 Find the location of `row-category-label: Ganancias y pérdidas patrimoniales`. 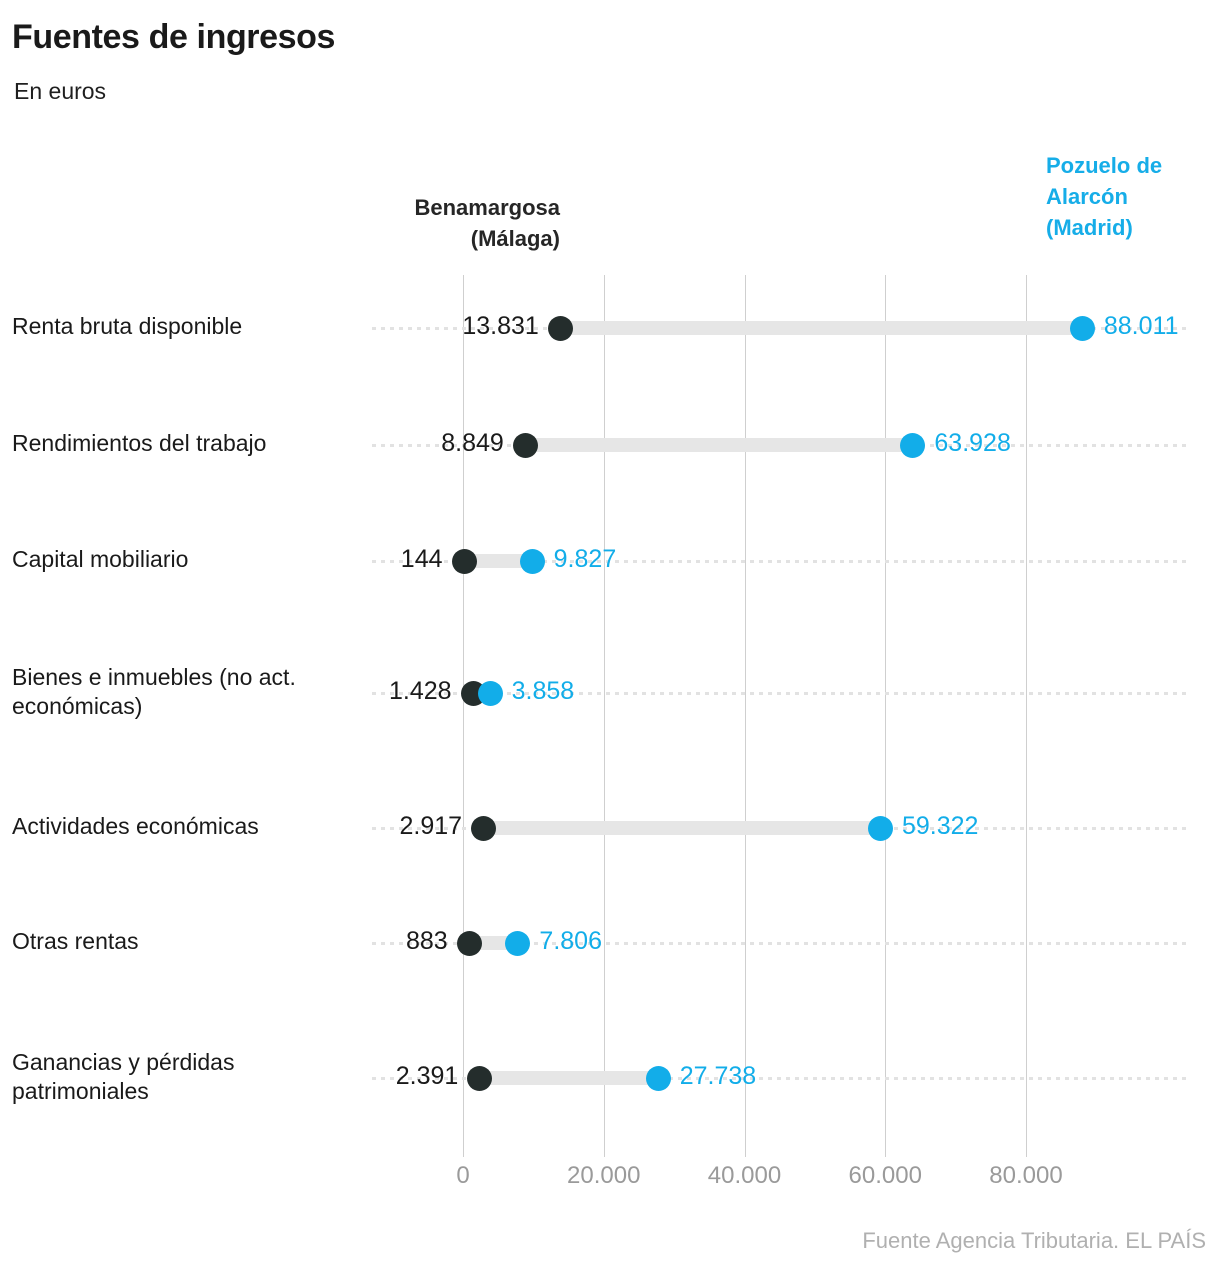

row-category-label: Ganancias y pérdidas patrimoniales is located at coordinates (222, 1076).